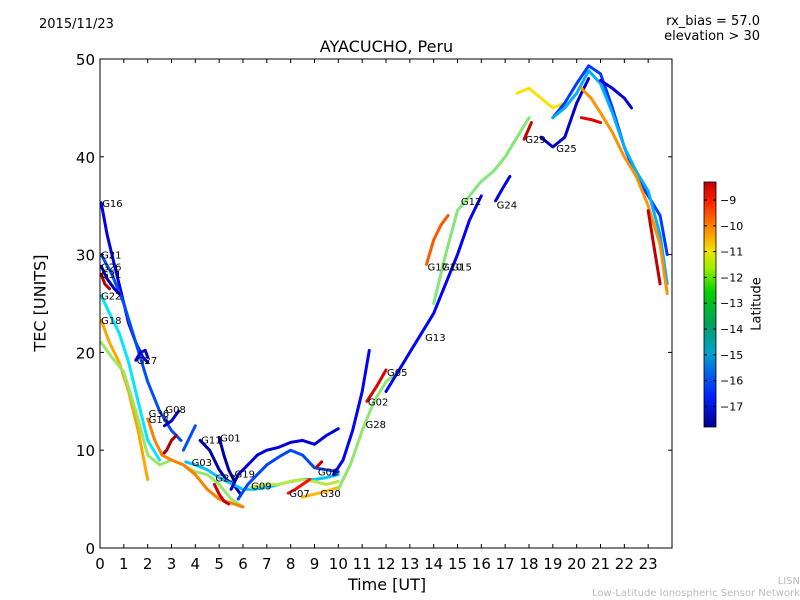 This screenshot has height=600, width=800. Describe the element at coordinates (590, 120) in the screenshot. I see `series-line-g19n` at that location.